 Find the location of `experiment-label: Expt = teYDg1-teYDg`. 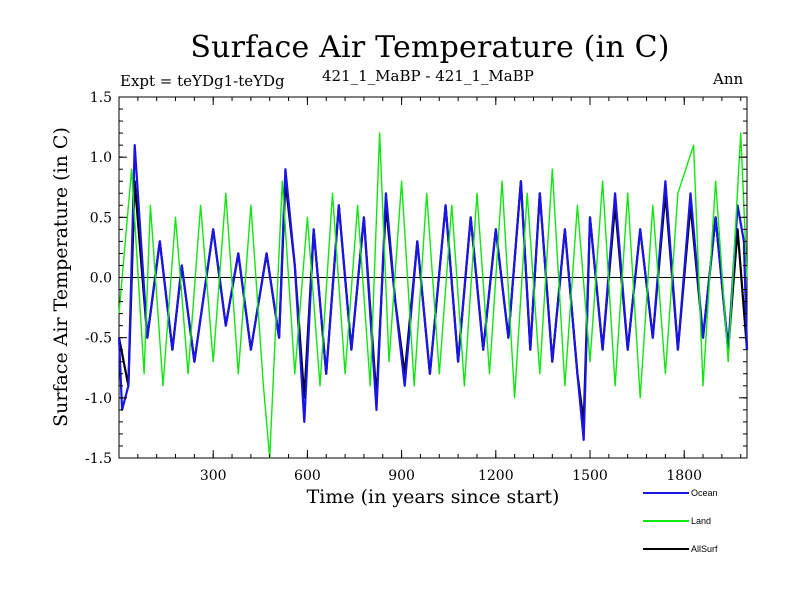

experiment-label: Expt = teYDg1-teYDg is located at coordinates (202, 81).